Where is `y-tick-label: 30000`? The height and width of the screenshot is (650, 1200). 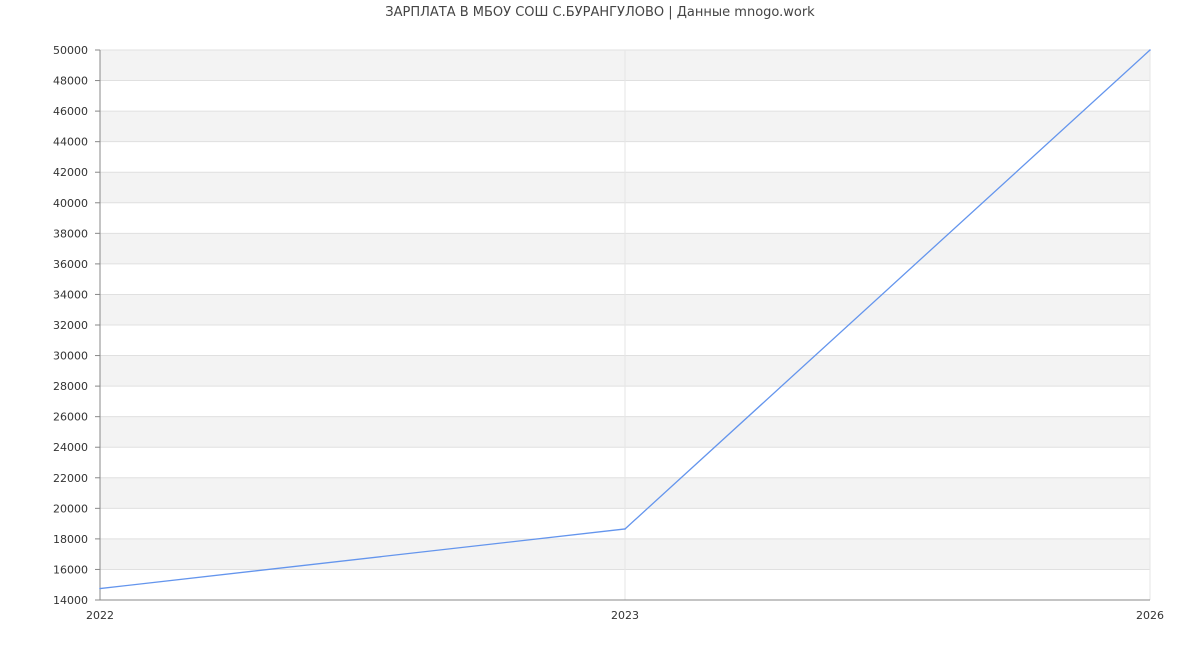 y-tick-label: 30000 is located at coordinates (70, 356).